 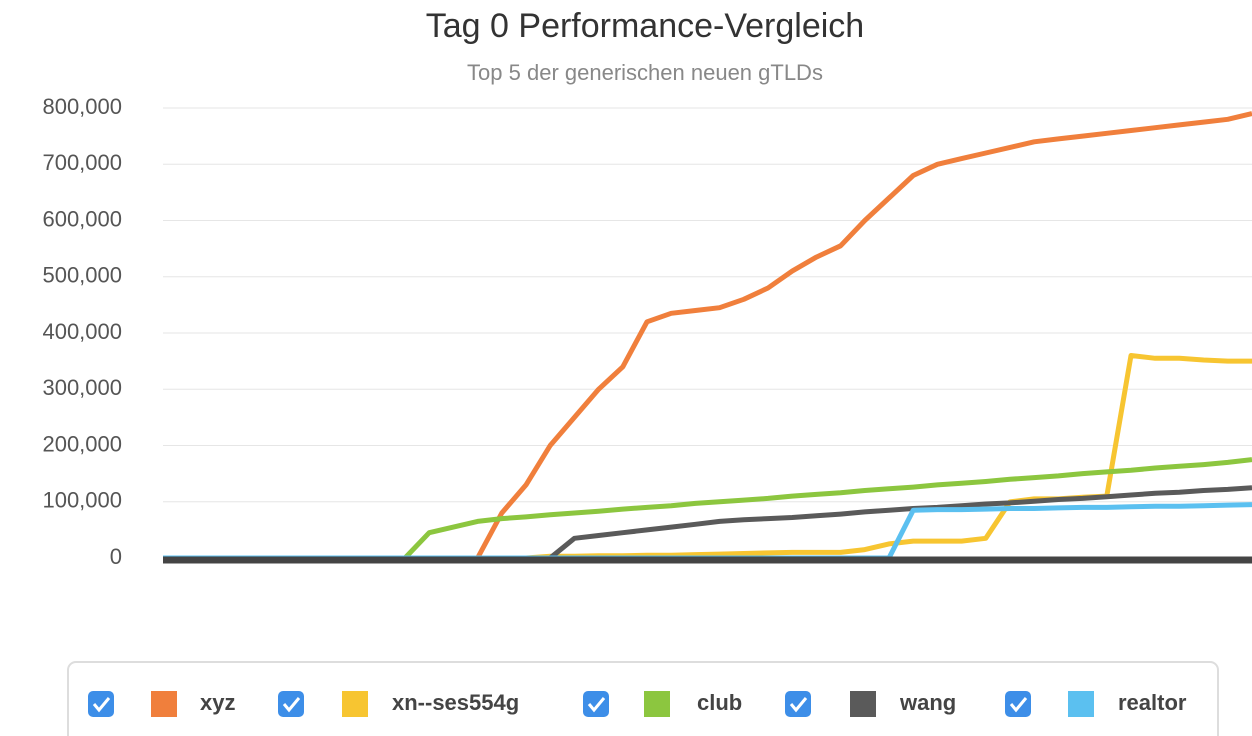 What do you see at coordinates (82, 443) in the screenshot?
I see `y-tick-label: 200,000` at bounding box center [82, 443].